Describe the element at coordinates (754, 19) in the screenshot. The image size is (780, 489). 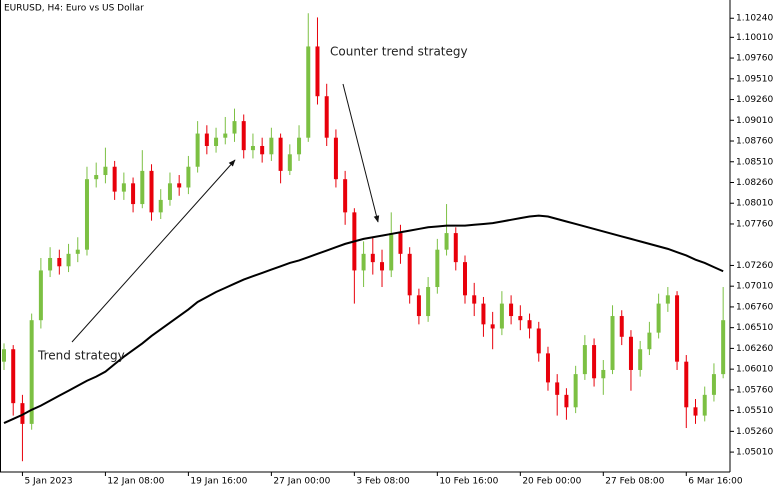
I see `y-tick-label: 1.10240` at that location.